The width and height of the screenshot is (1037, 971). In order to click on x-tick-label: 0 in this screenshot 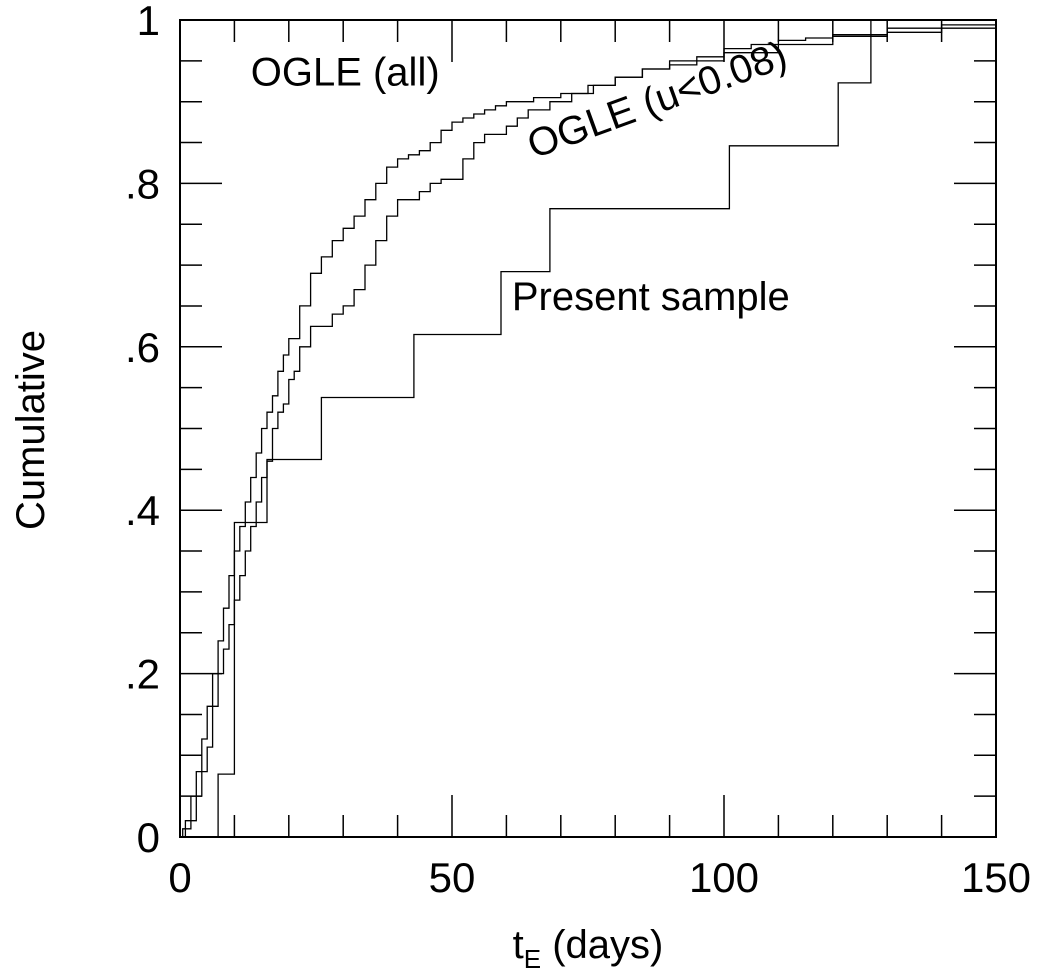, I will do `click(179, 877)`.